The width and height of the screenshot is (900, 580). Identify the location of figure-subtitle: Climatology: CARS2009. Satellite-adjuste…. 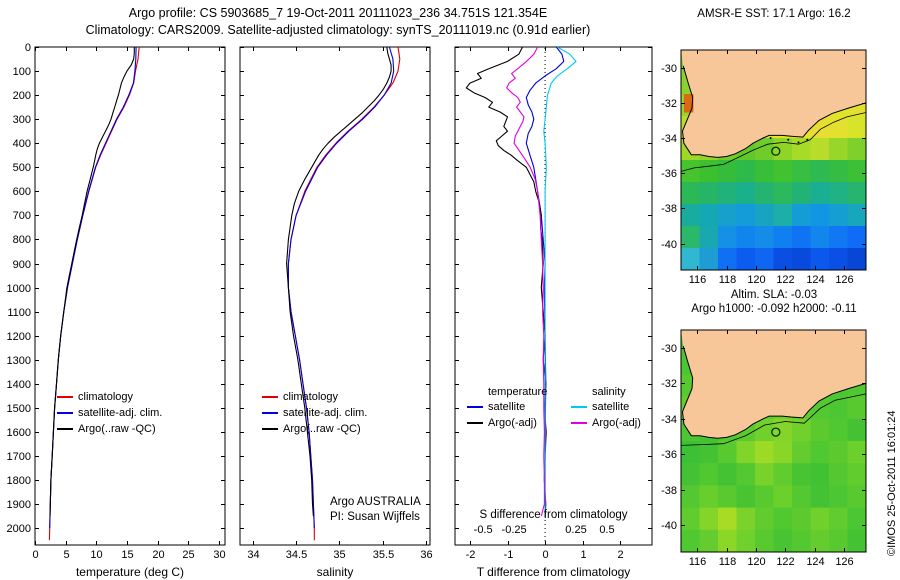
(338, 30).